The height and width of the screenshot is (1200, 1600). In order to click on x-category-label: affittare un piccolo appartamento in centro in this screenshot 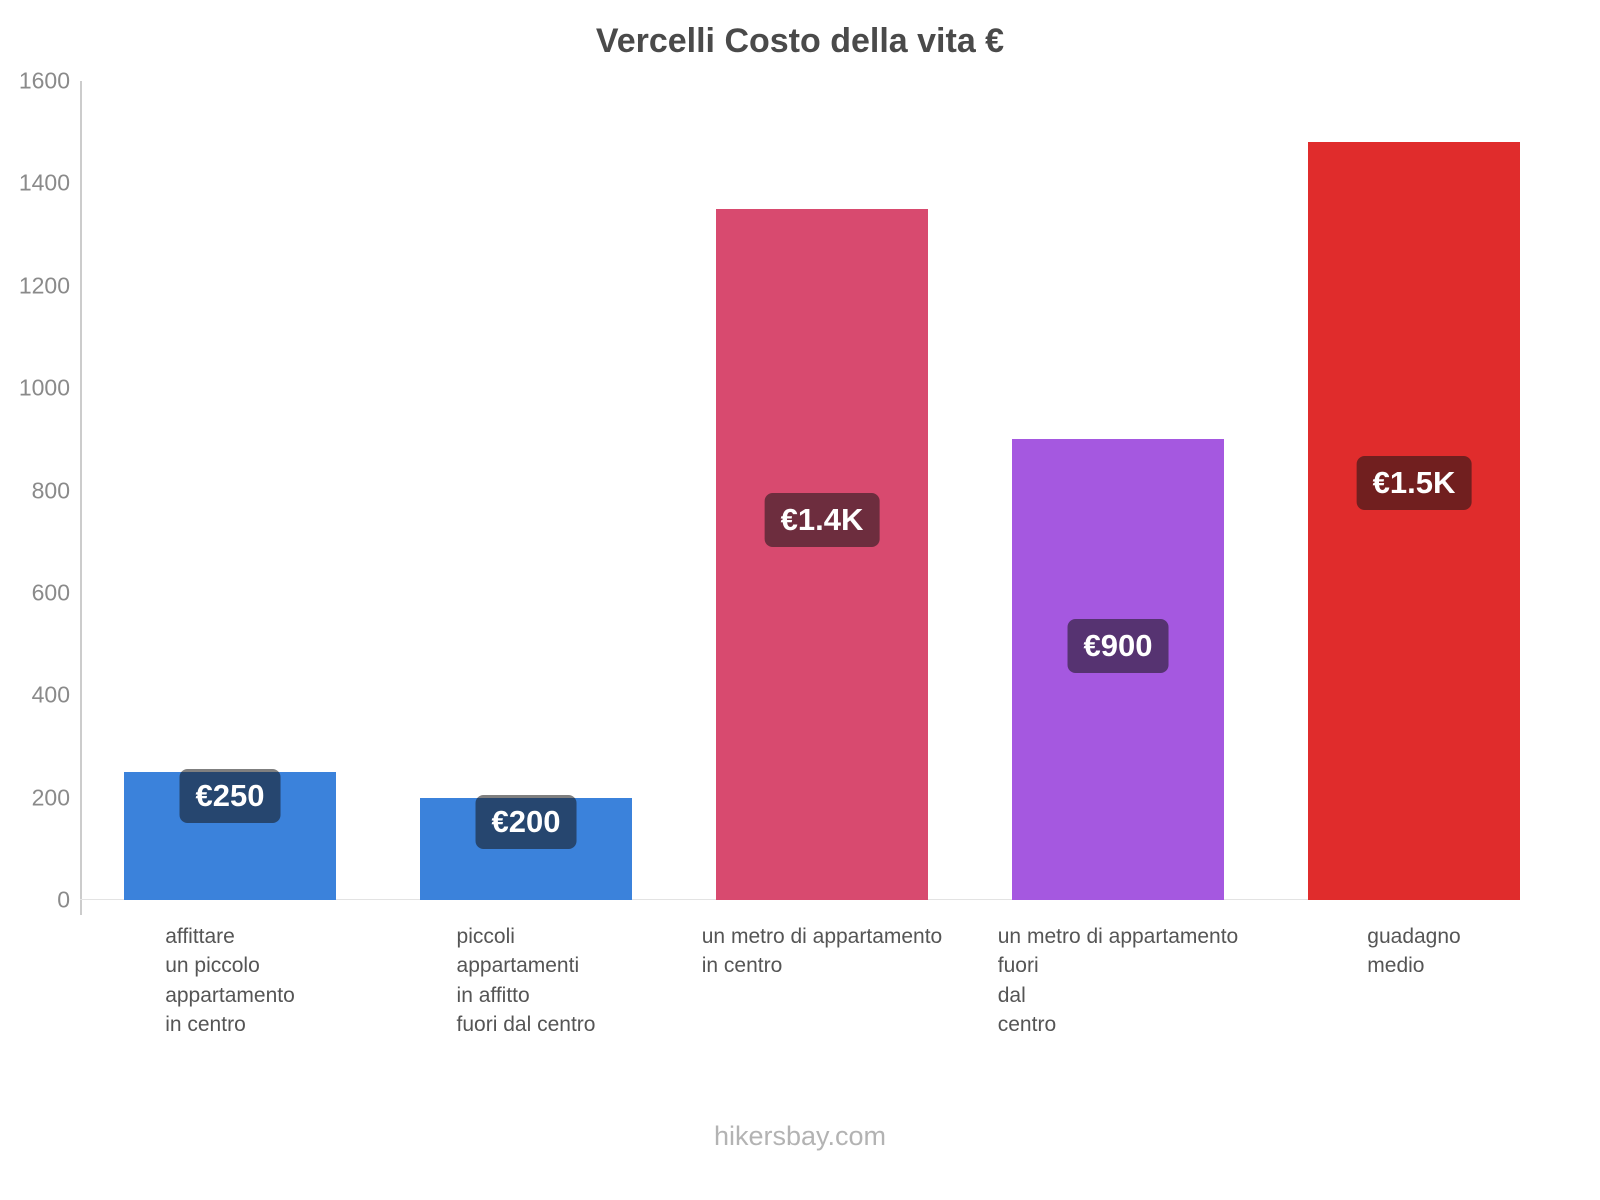, I will do `click(230, 981)`.